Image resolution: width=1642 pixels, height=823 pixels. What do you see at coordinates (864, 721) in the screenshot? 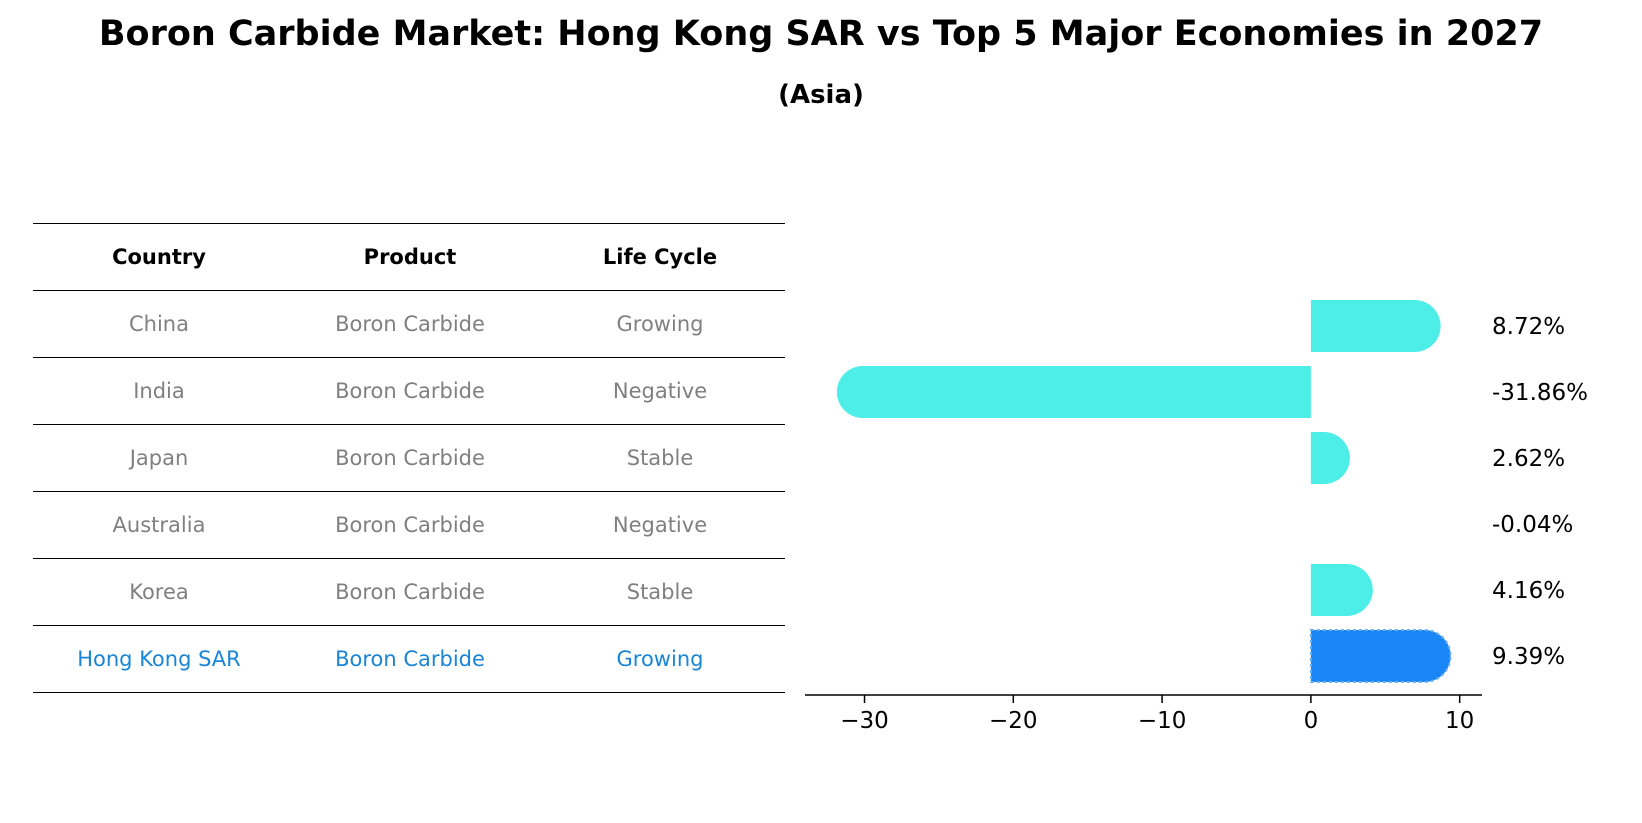
I see `x-tick-label: −30` at bounding box center [864, 721].